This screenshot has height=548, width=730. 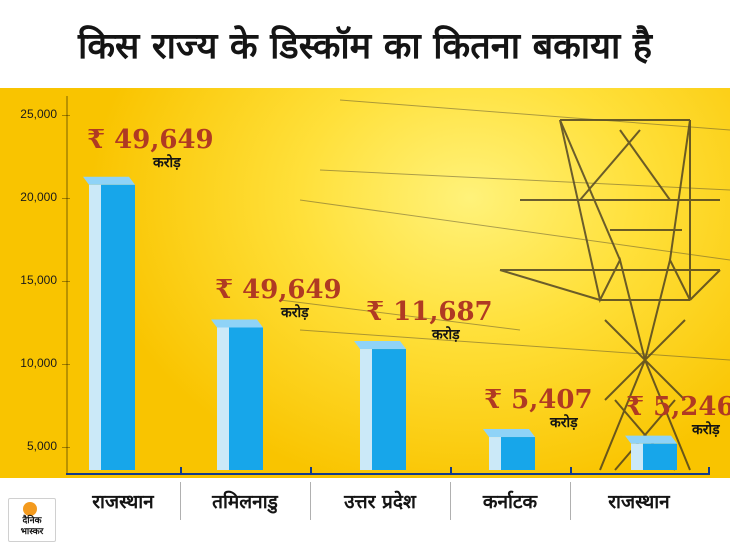 What do you see at coordinates (38, 363) in the screenshot?
I see `y-tick-label: 10,000` at bounding box center [38, 363].